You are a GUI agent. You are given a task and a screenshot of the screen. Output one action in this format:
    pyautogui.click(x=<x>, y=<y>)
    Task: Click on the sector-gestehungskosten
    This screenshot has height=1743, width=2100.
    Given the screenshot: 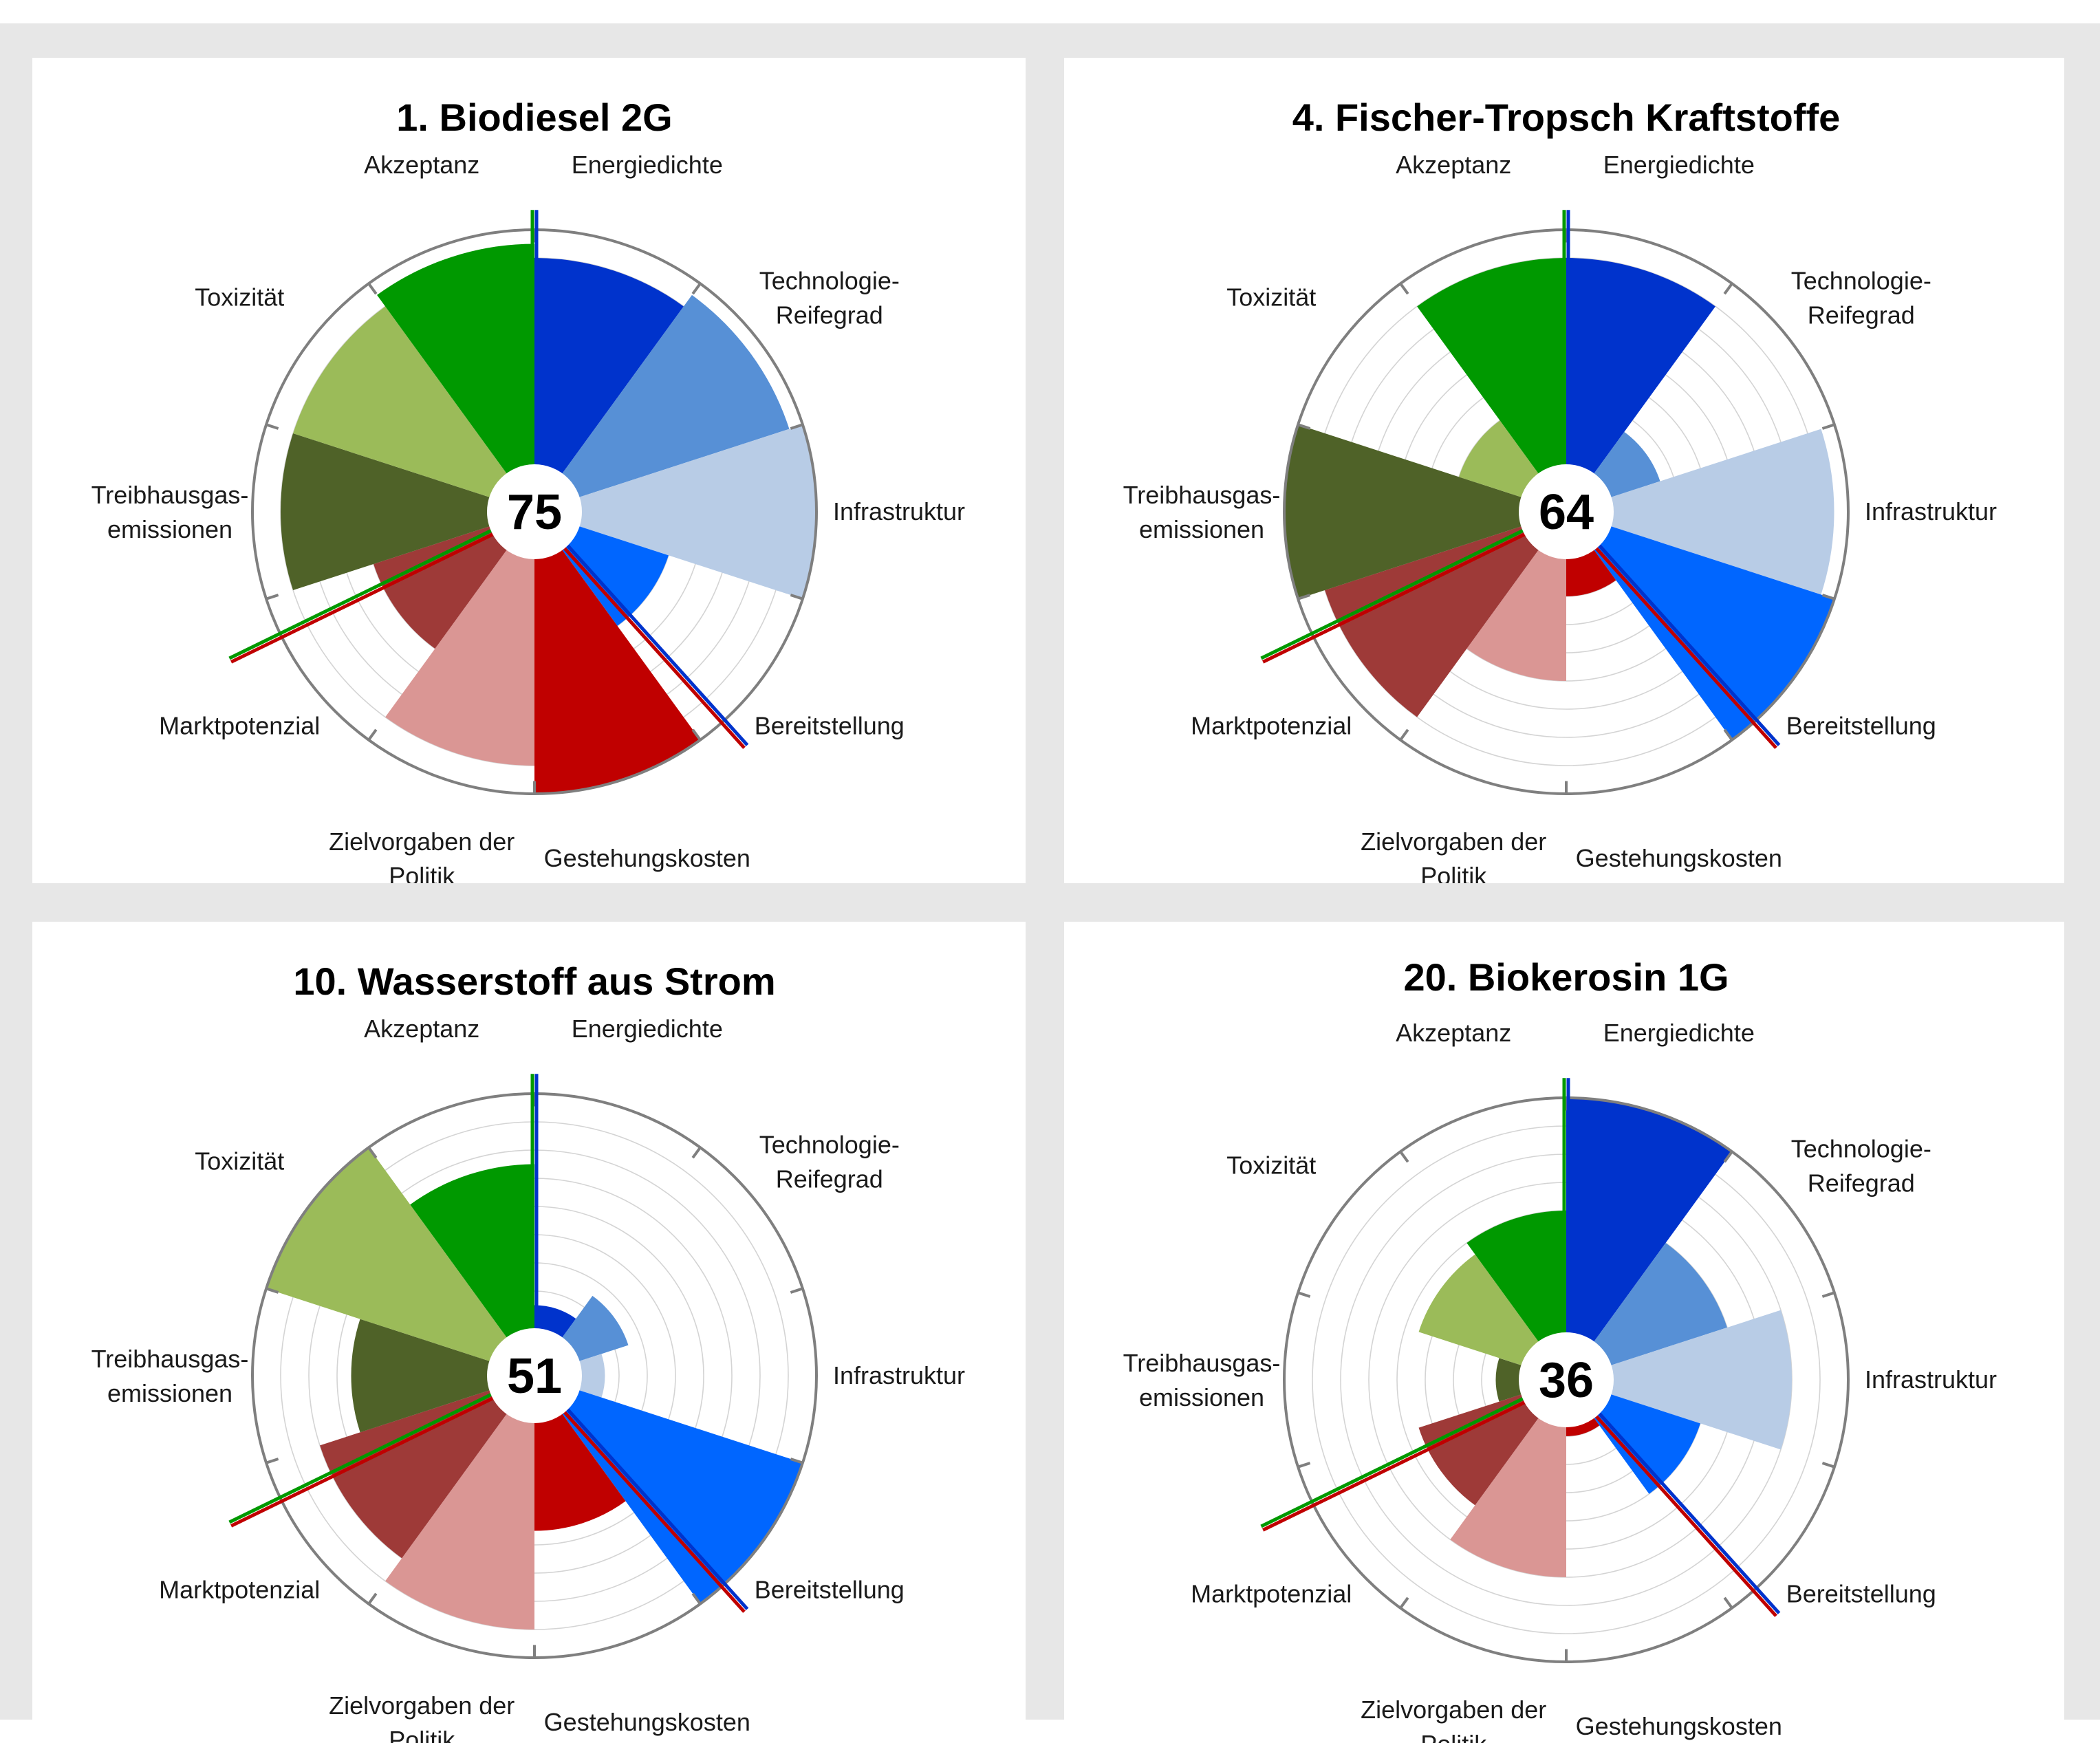 What is the action you would take?
    pyautogui.click(x=617, y=653)
    